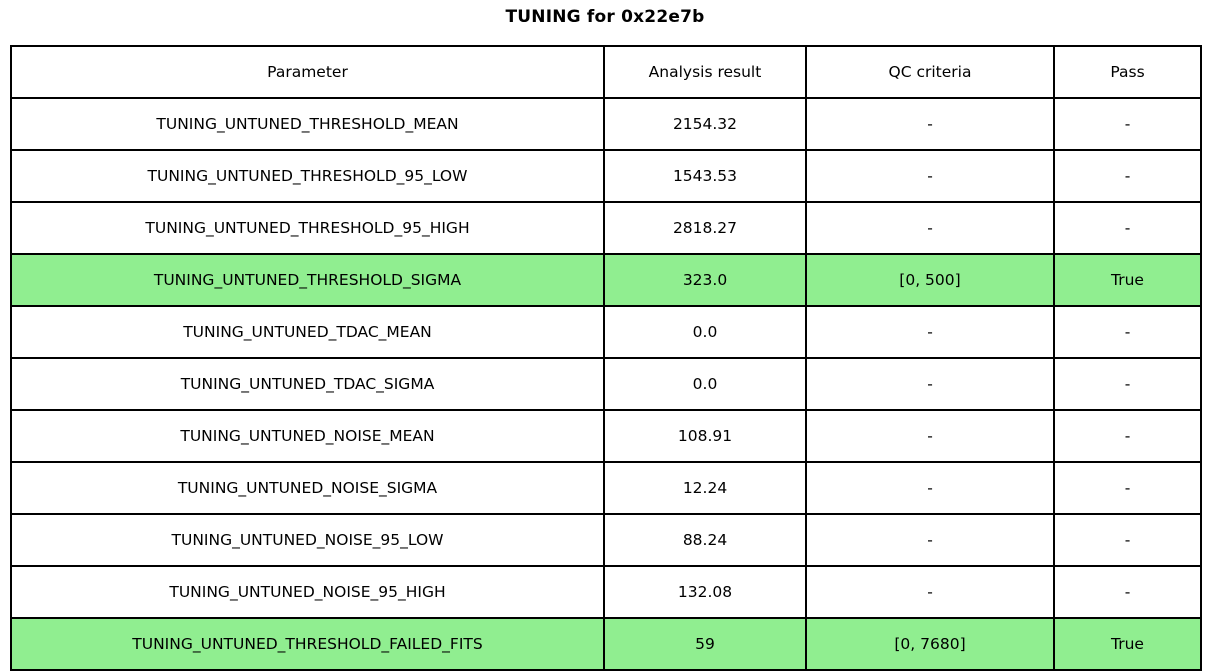 Image resolution: width=1210 pixels, height=671 pixels. What do you see at coordinates (705, 488) in the screenshot?
I see `cell-analysis-result: 12.24` at bounding box center [705, 488].